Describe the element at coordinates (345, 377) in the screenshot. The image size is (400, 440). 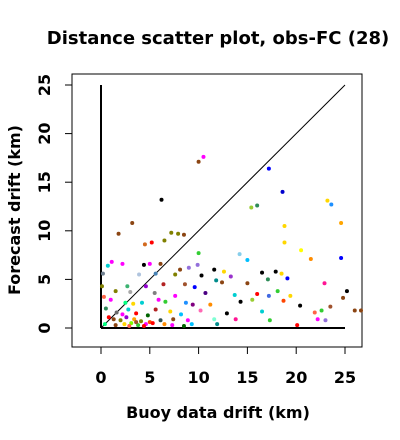
I see `x-tick-label: 25` at that location.